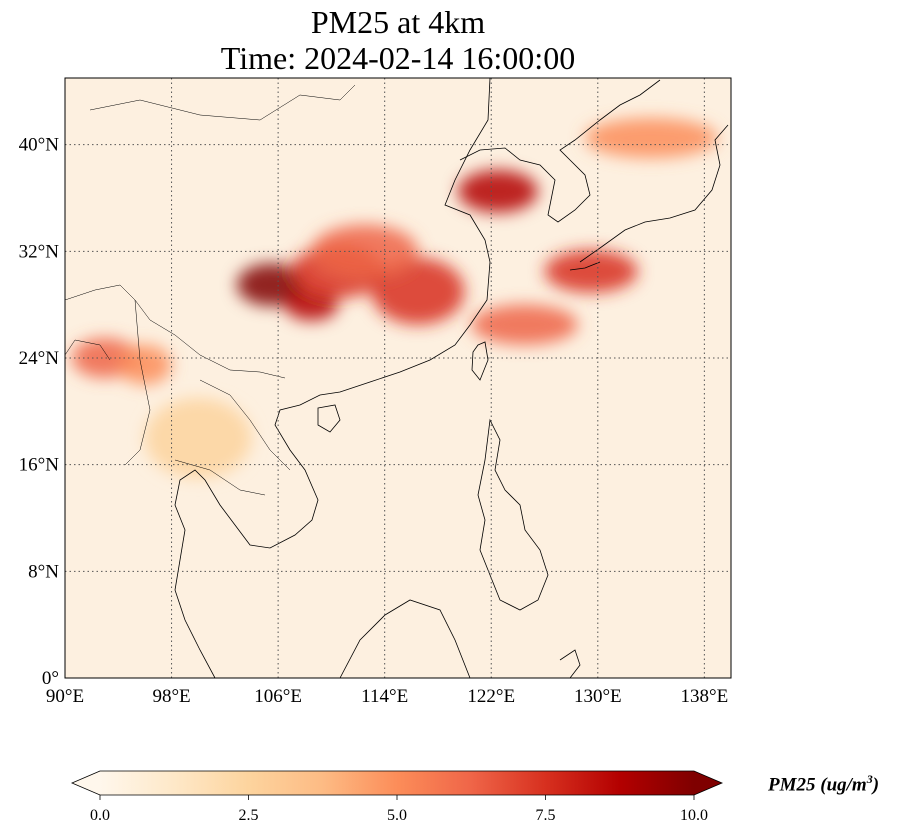  Describe the element at coordinates (86, 783) in the screenshot. I see `colorbar-under-arrow` at that location.